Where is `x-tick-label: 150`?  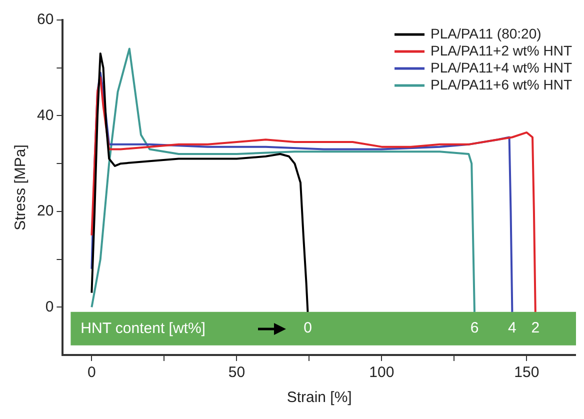
x-tick-label: 150 is located at coordinates (527, 373).